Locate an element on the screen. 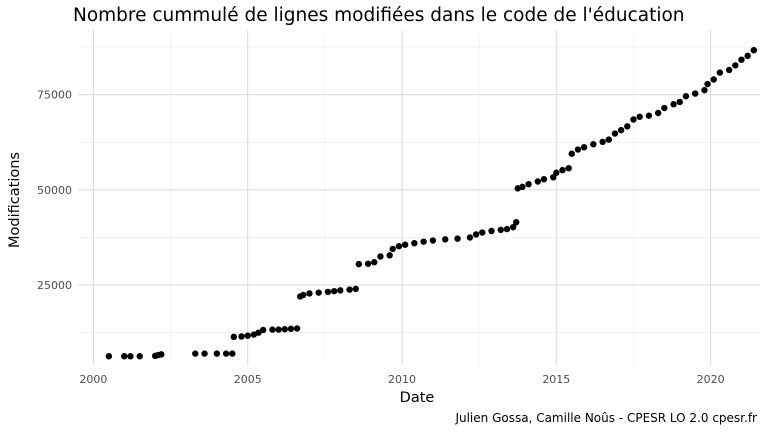 This screenshot has width=768, height=432. y-axis-title: Modifications is located at coordinates (15, 200).